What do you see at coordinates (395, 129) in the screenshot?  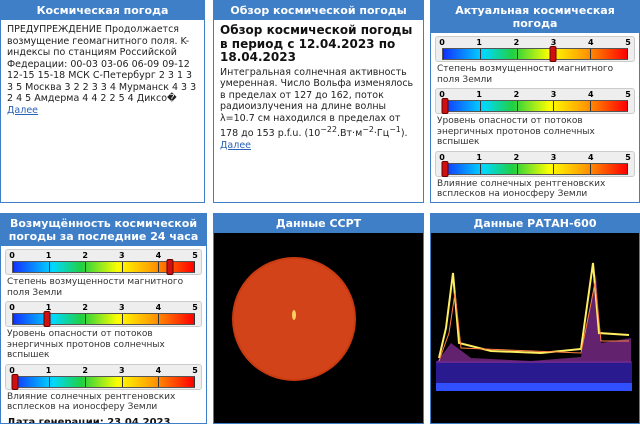 I see `unit: −1` at bounding box center [395, 129].